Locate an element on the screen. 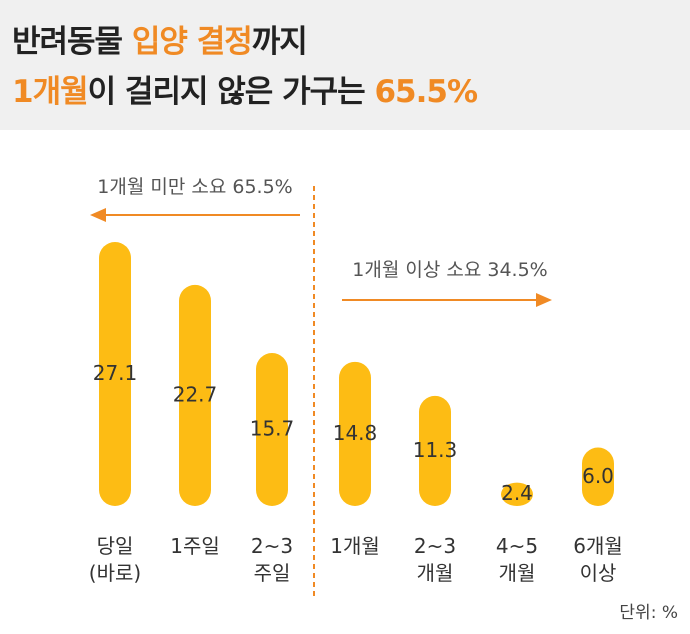  category-label: 4~5 is located at coordinates (517, 546).